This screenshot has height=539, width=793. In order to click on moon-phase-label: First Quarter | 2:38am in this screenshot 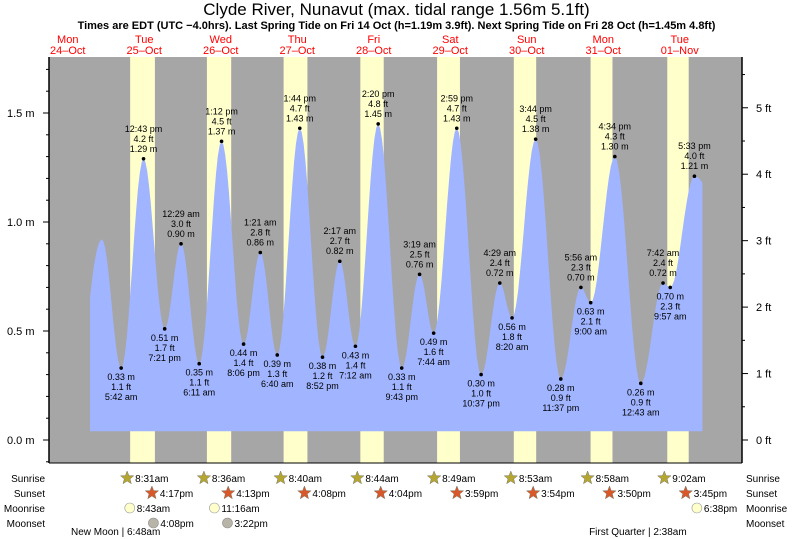, I will do `click(638, 532)`.